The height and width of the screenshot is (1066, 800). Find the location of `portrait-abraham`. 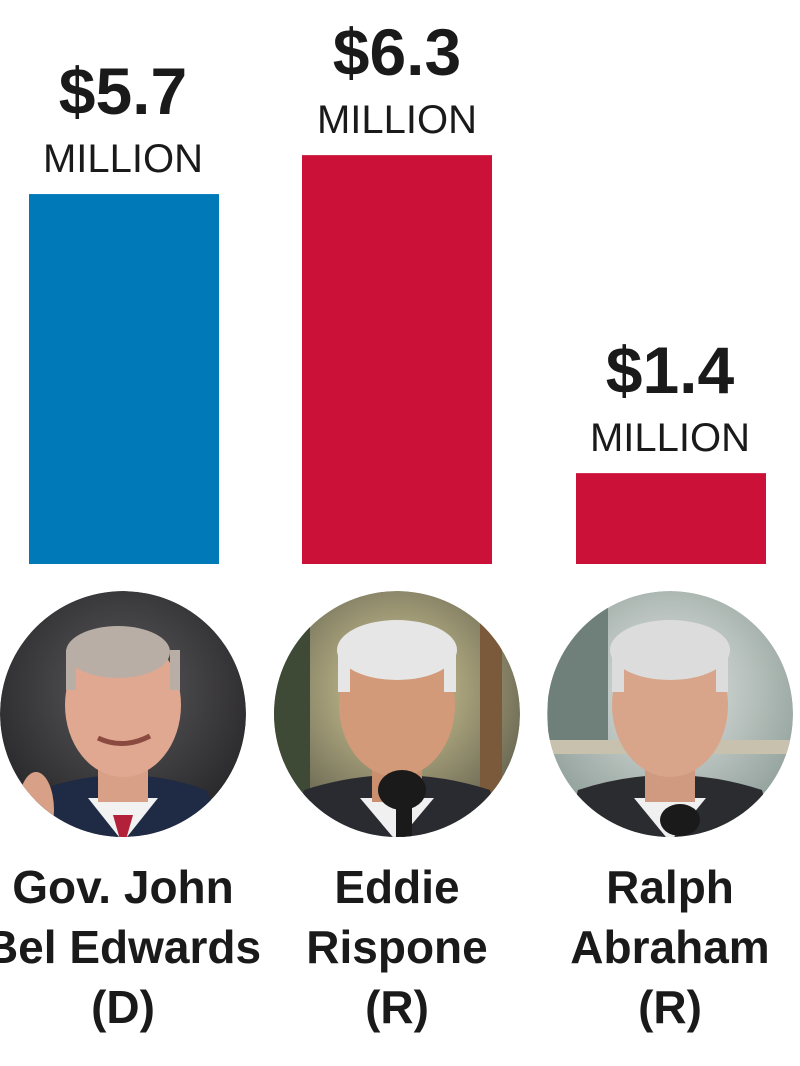

portrait-abraham is located at coordinates (670, 714).